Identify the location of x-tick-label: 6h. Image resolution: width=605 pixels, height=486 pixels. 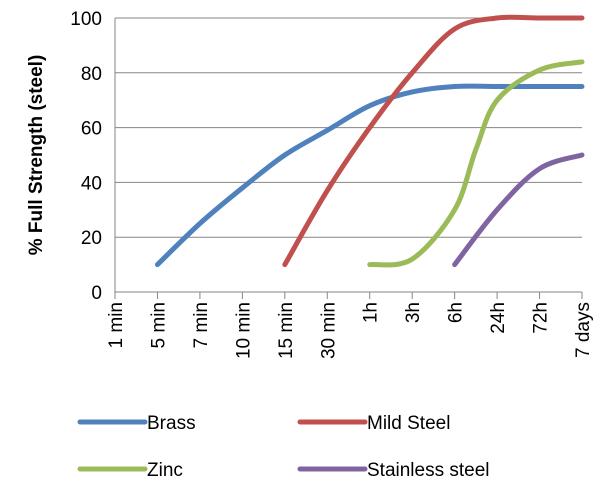
(456, 312).